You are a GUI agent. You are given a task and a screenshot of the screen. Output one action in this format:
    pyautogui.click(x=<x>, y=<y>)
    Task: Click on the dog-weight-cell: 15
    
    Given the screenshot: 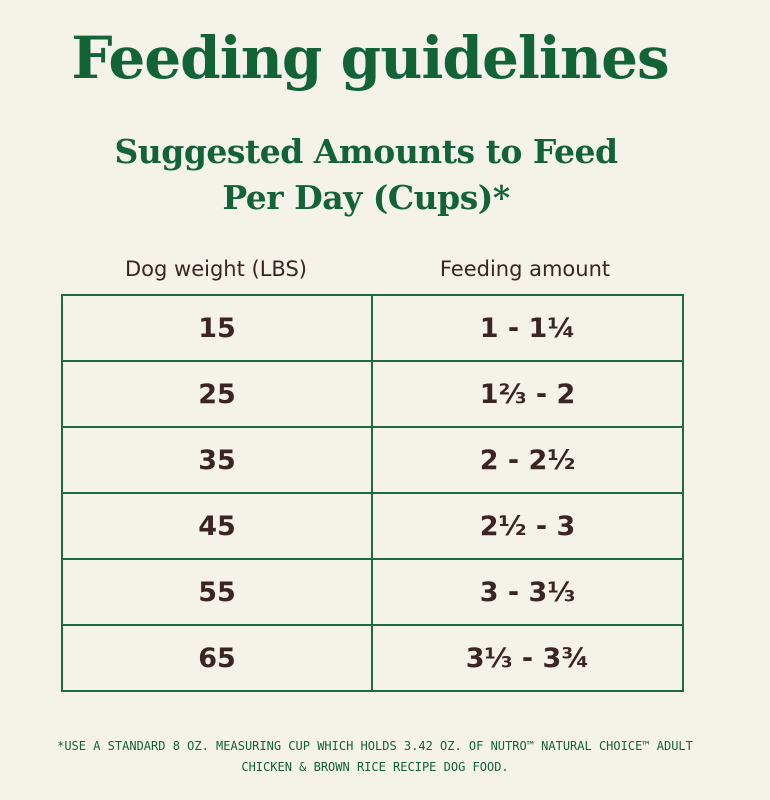 What is the action you would take?
    pyautogui.click(x=217, y=328)
    